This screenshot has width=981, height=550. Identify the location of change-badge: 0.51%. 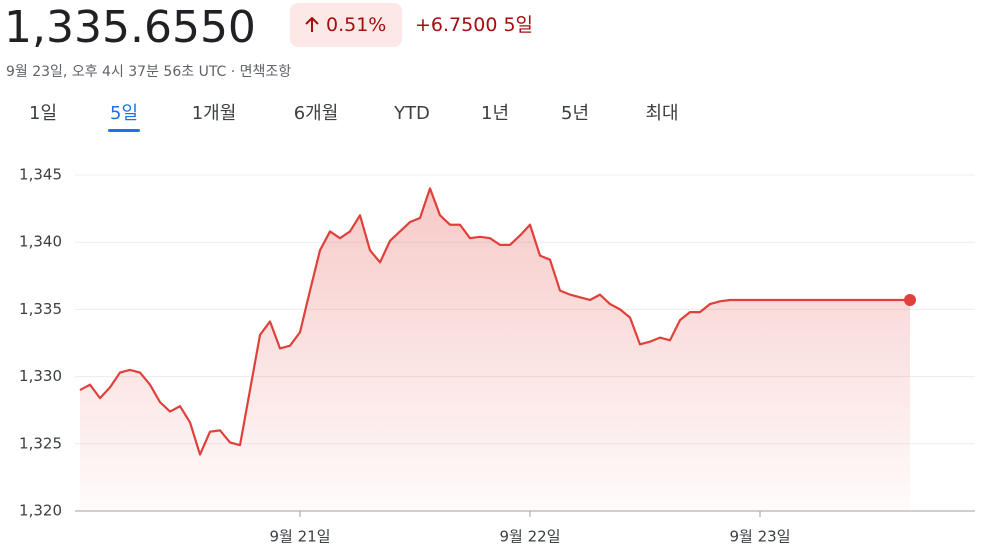
(346, 25).